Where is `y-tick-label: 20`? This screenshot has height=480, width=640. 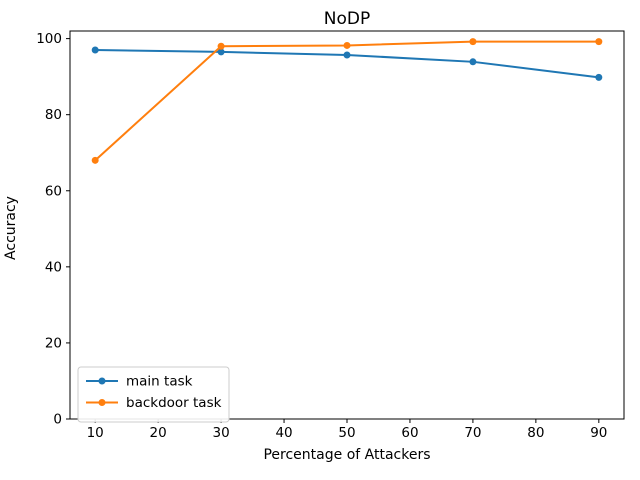
y-tick-label: 20 is located at coordinates (53, 343).